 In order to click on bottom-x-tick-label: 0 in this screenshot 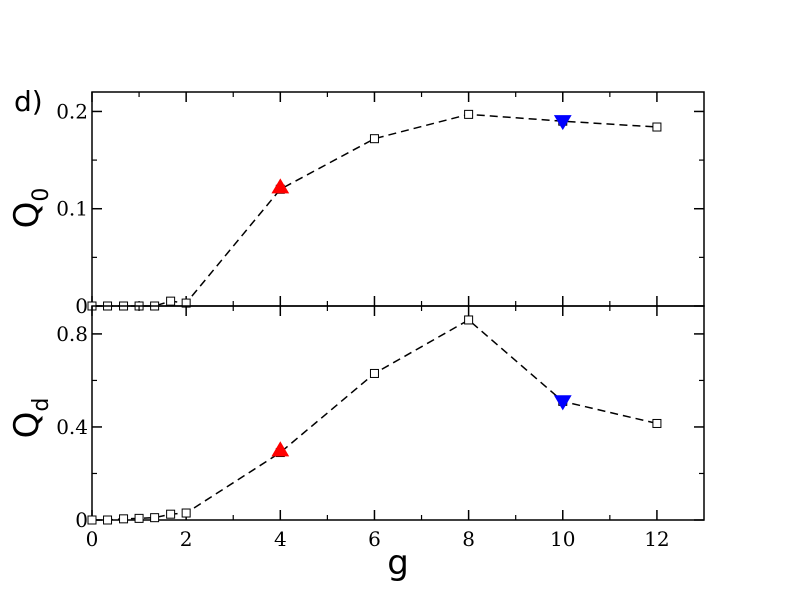, I will do `click(92, 539)`.